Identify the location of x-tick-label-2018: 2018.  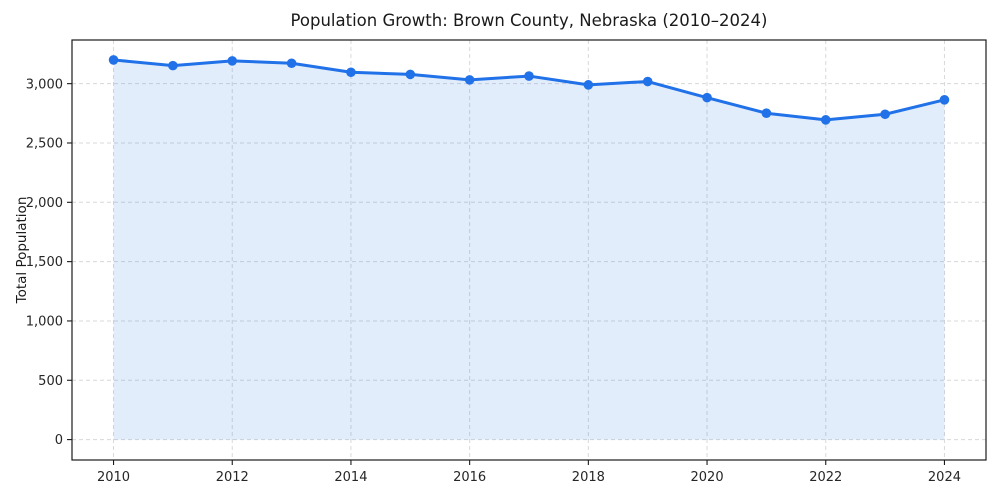
(588, 477).